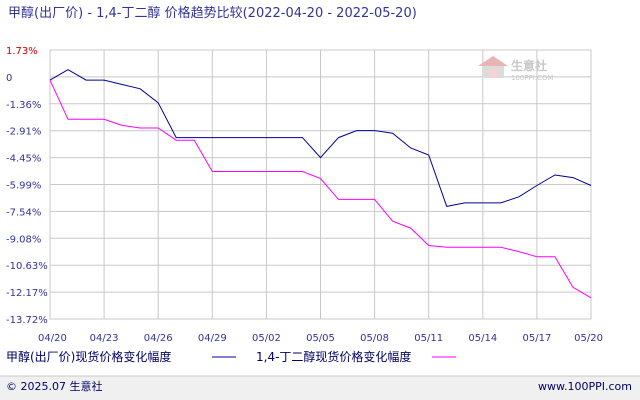 The image size is (640, 400). Describe the element at coordinates (428, 338) in the screenshot. I see `x-tick-label: 05/11` at that location.